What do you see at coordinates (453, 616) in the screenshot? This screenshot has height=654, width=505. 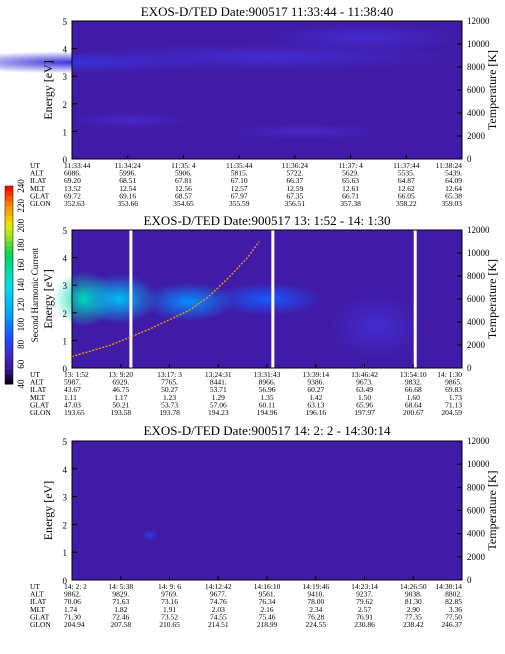 I see `ephemeris-value: 77.50` at bounding box center [453, 616].